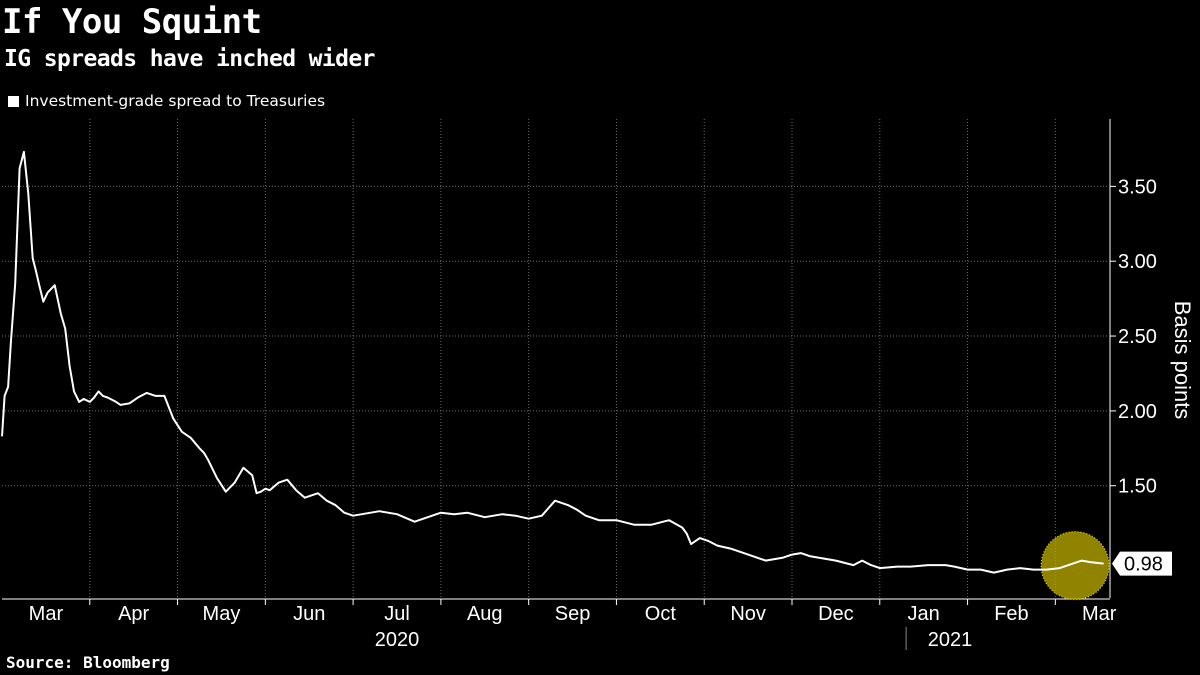  I want to click on highlight-circle, so click(1075, 566).